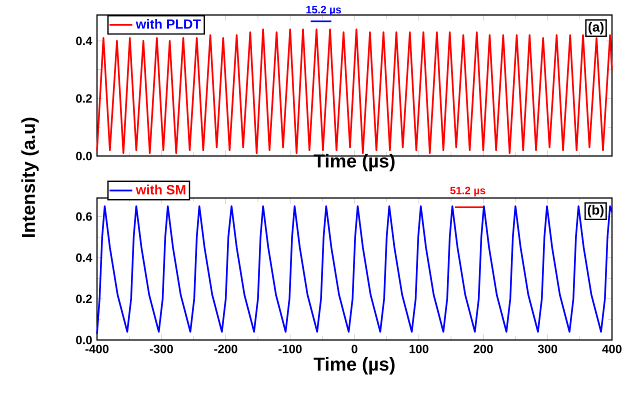 This screenshot has height=405, width=627. Describe the element at coordinates (324, 11) in the screenshot. I see `annotation: 15.2 µs` at that location.